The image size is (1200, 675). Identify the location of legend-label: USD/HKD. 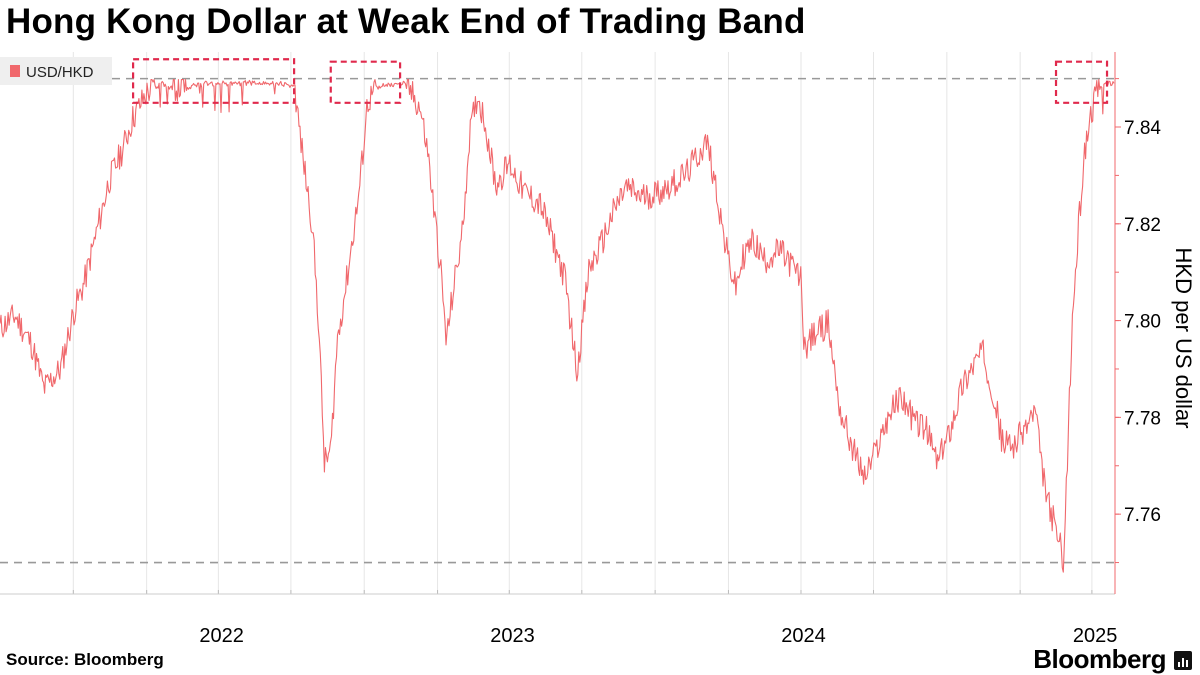
(60, 72).